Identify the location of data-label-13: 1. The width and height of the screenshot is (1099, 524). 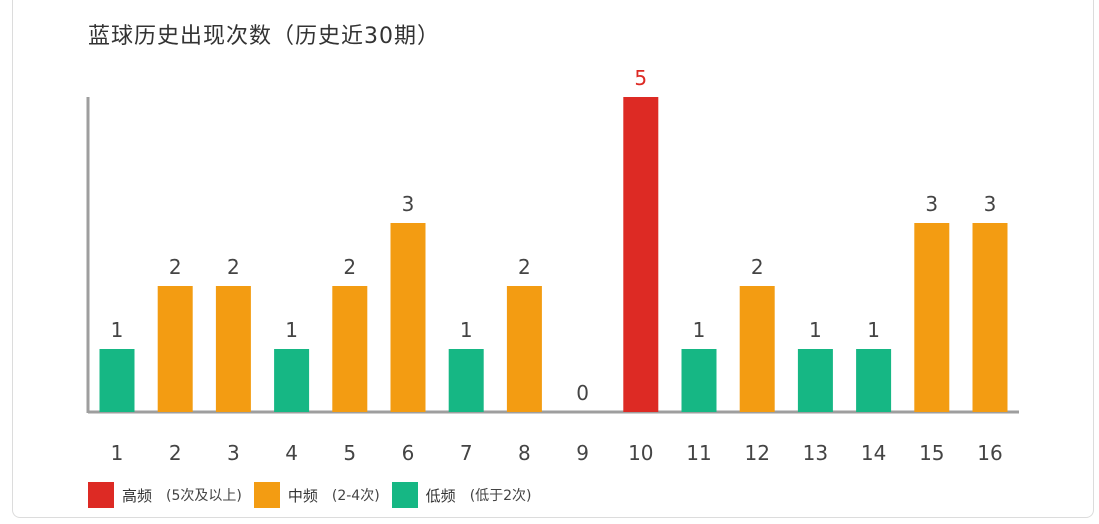
(815, 330).